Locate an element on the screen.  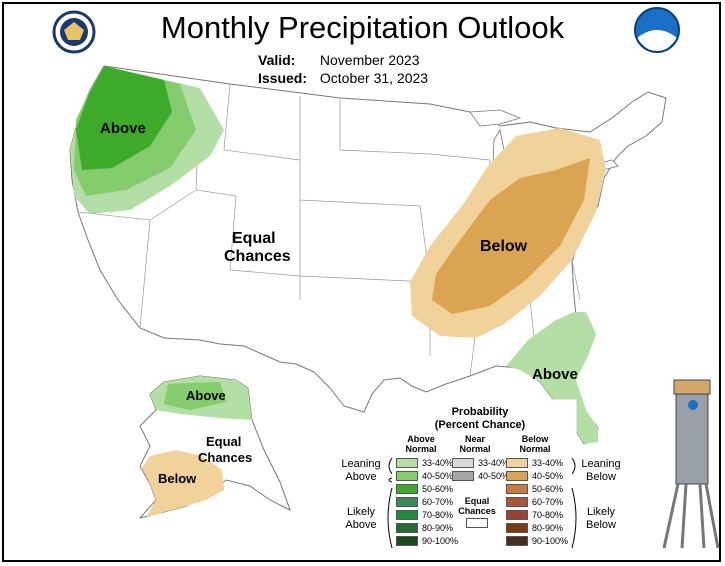
valid-value: November 2023 is located at coordinates (369, 60).